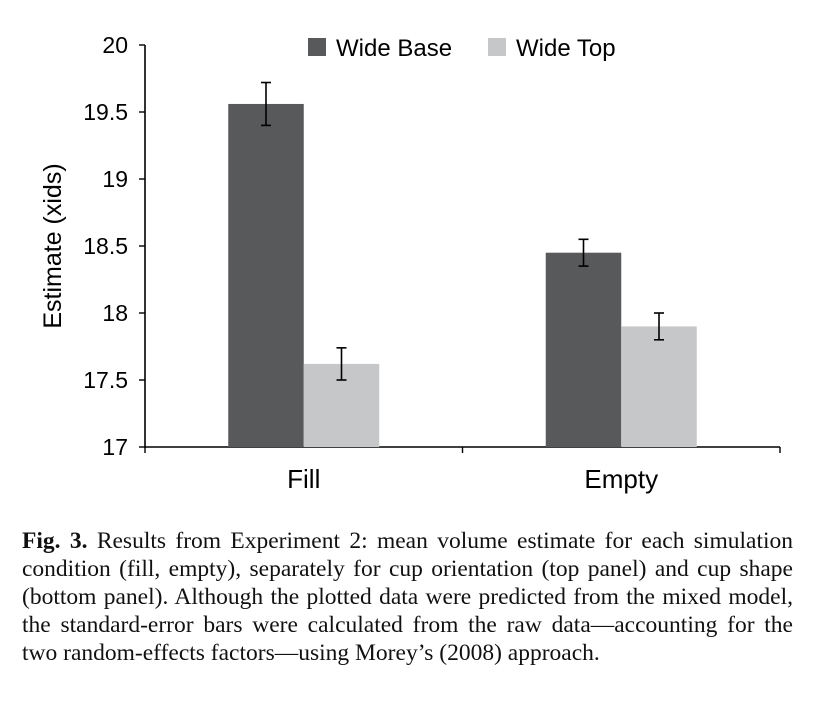 This screenshot has width=834, height=728. I want to click on y-tick-label: 19, so click(115, 179).